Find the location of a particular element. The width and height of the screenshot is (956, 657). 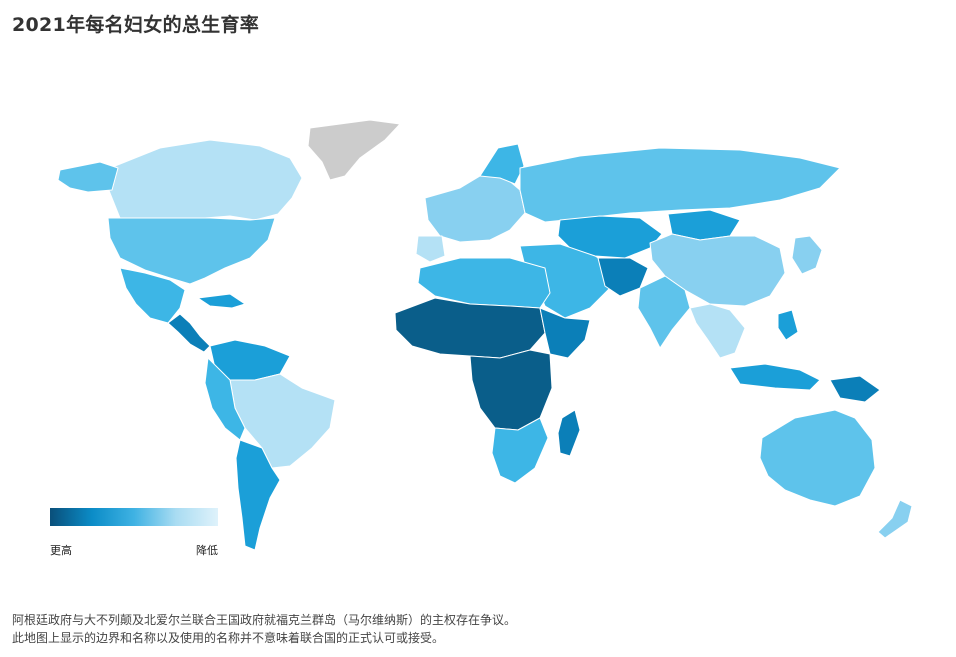

region-central-america is located at coordinates (189, 333).